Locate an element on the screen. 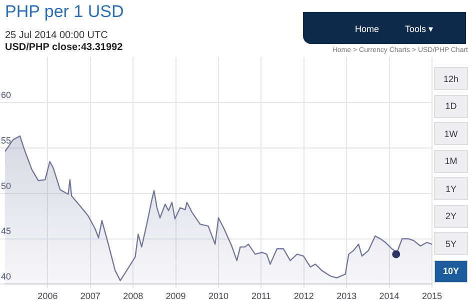 The image size is (474, 305). x-tick-label: 2015 is located at coordinates (432, 296).